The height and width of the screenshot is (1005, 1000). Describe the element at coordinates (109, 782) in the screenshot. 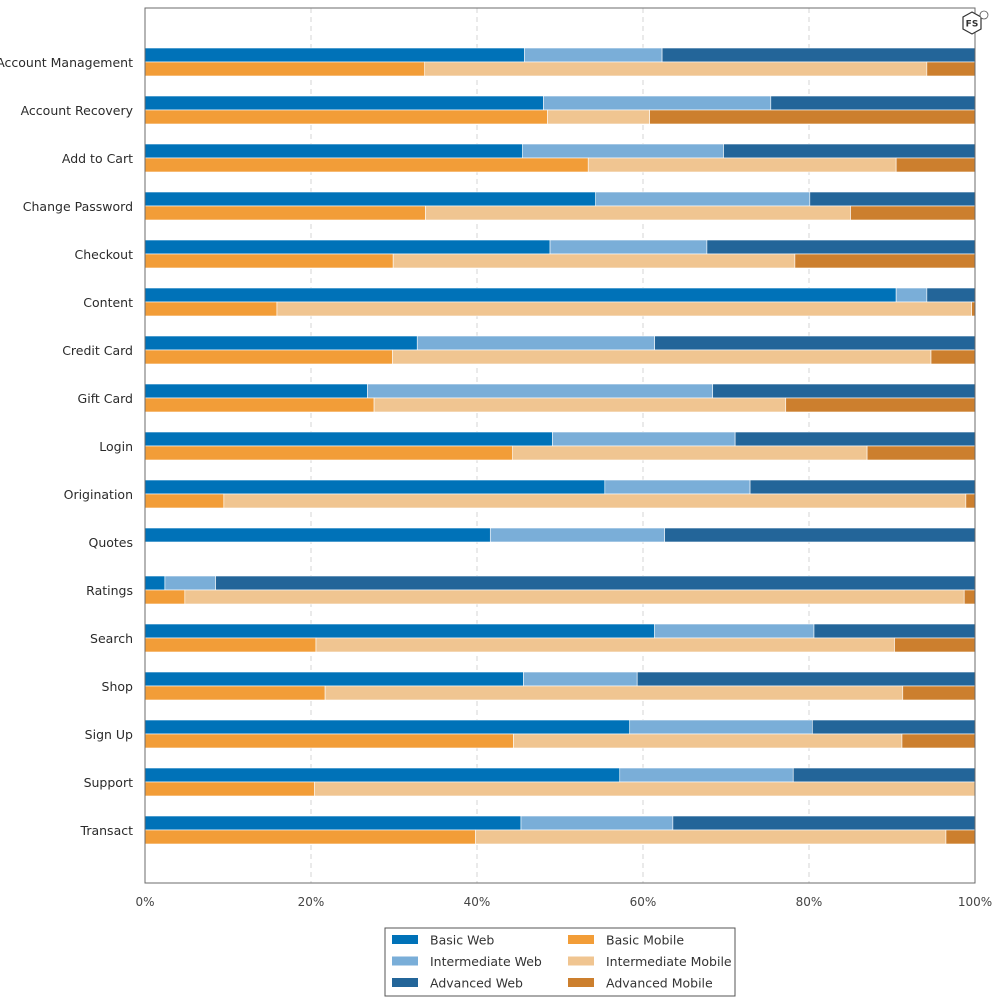

I see `category-label: Support` at that location.